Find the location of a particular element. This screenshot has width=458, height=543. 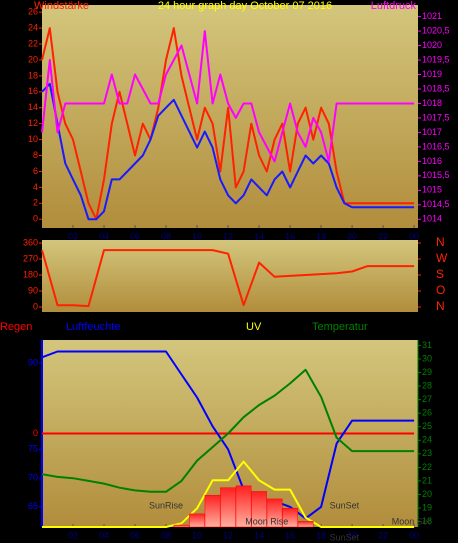

x-tick-label: 02 is located at coordinates (73, 535).